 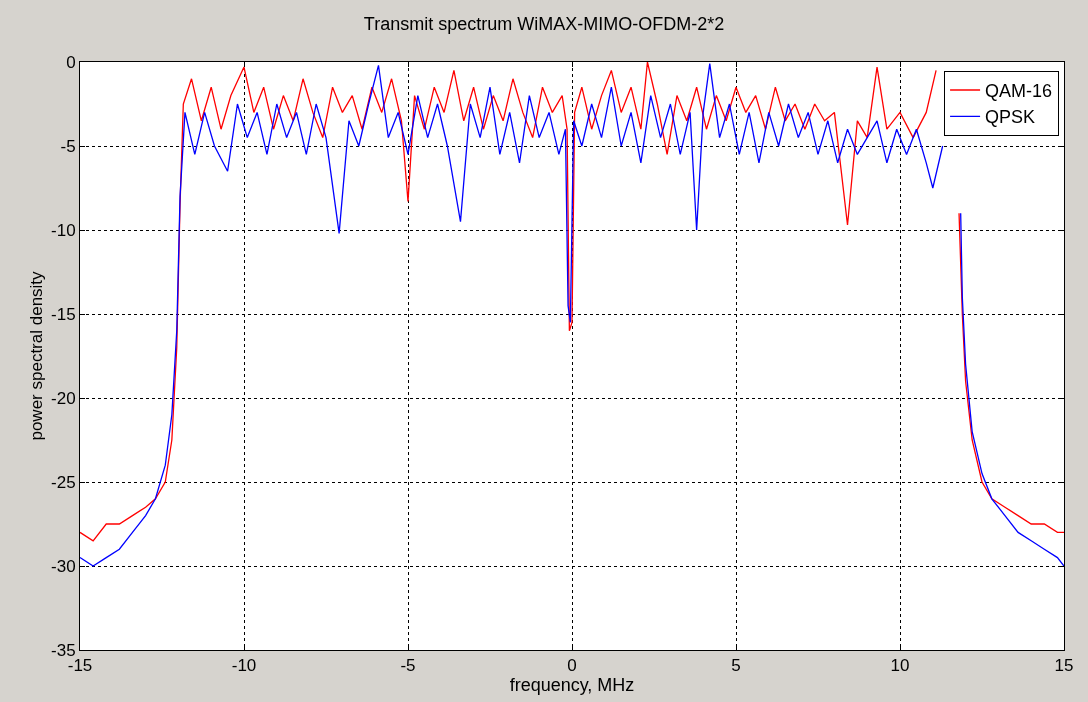 What do you see at coordinates (1064, 666) in the screenshot?
I see `x-tick-label: 15` at bounding box center [1064, 666].